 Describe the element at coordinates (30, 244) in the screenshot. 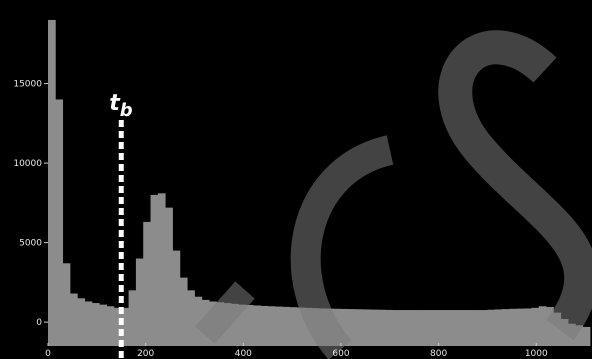

I see `y-tick-label: 5000` at that location.